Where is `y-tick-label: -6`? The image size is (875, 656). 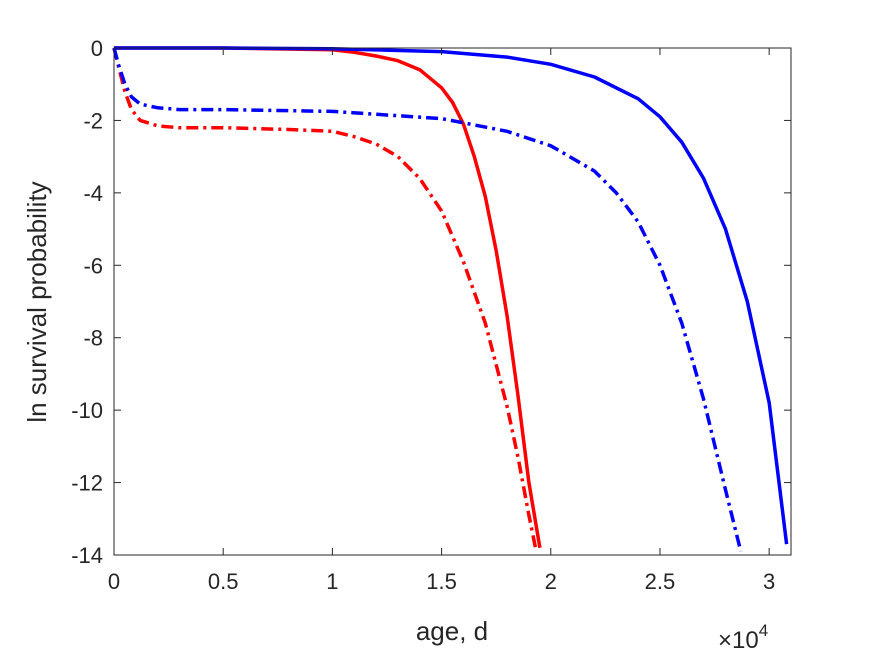 y-tick-label: -6 is located at coordinates (93, 265).